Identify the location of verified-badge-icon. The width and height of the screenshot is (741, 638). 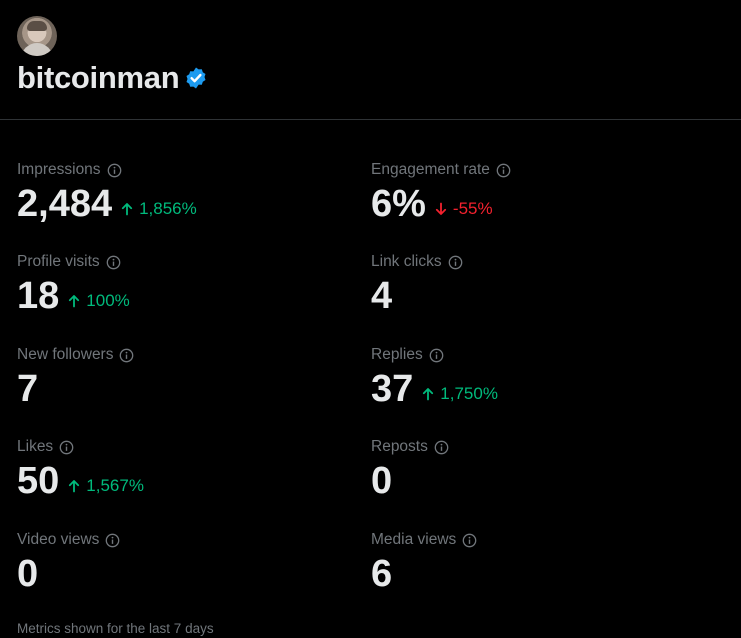
(196, 78).